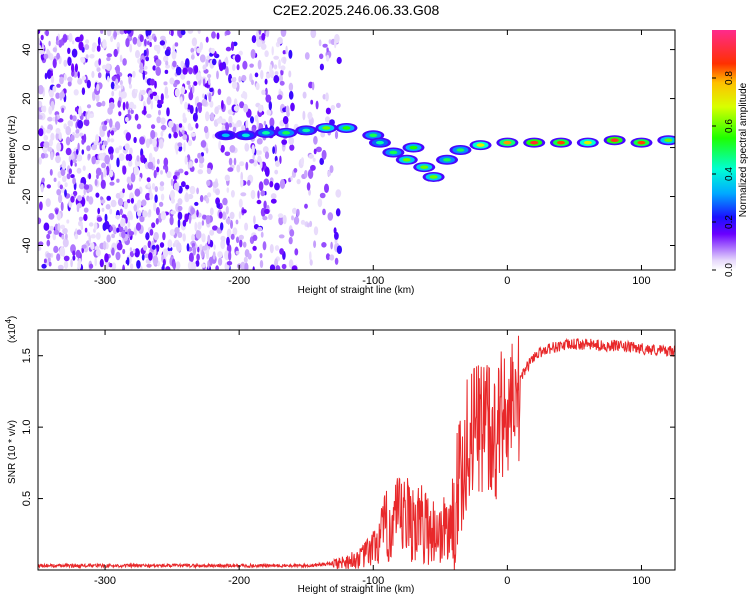 This screenshot has height=605, width=750. What do you see at coordinates (356, 589) in the screenshot?
I see `bottom-x-axis-label: Height of straight line (km)` at bounding box center [356, 589].